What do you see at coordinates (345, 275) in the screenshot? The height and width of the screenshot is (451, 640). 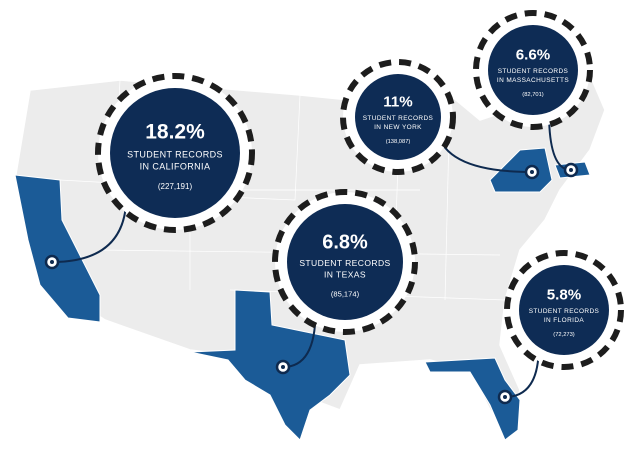 I see `label-line: IN TEXAS` at bounding box center [345, 275].